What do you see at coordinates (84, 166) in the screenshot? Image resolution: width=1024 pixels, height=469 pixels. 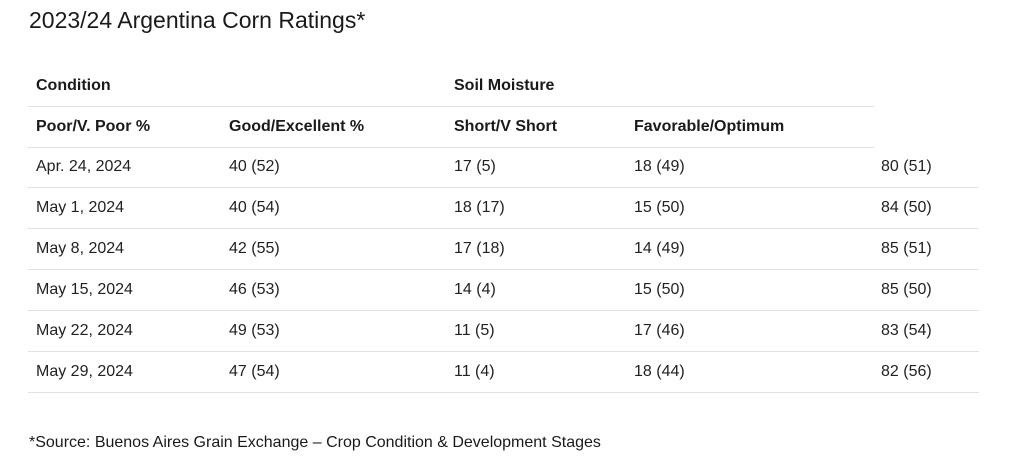 I see `date-cell: Apr. 24, 2024` at bounding box center [84, 166].